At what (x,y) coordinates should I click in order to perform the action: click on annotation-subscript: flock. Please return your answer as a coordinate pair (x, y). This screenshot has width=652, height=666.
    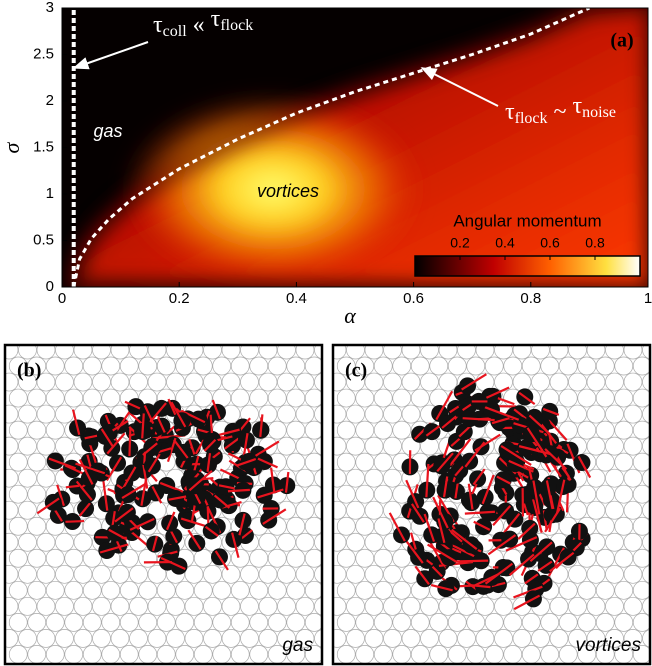
    Looking at the image, I should click on (531, 118).